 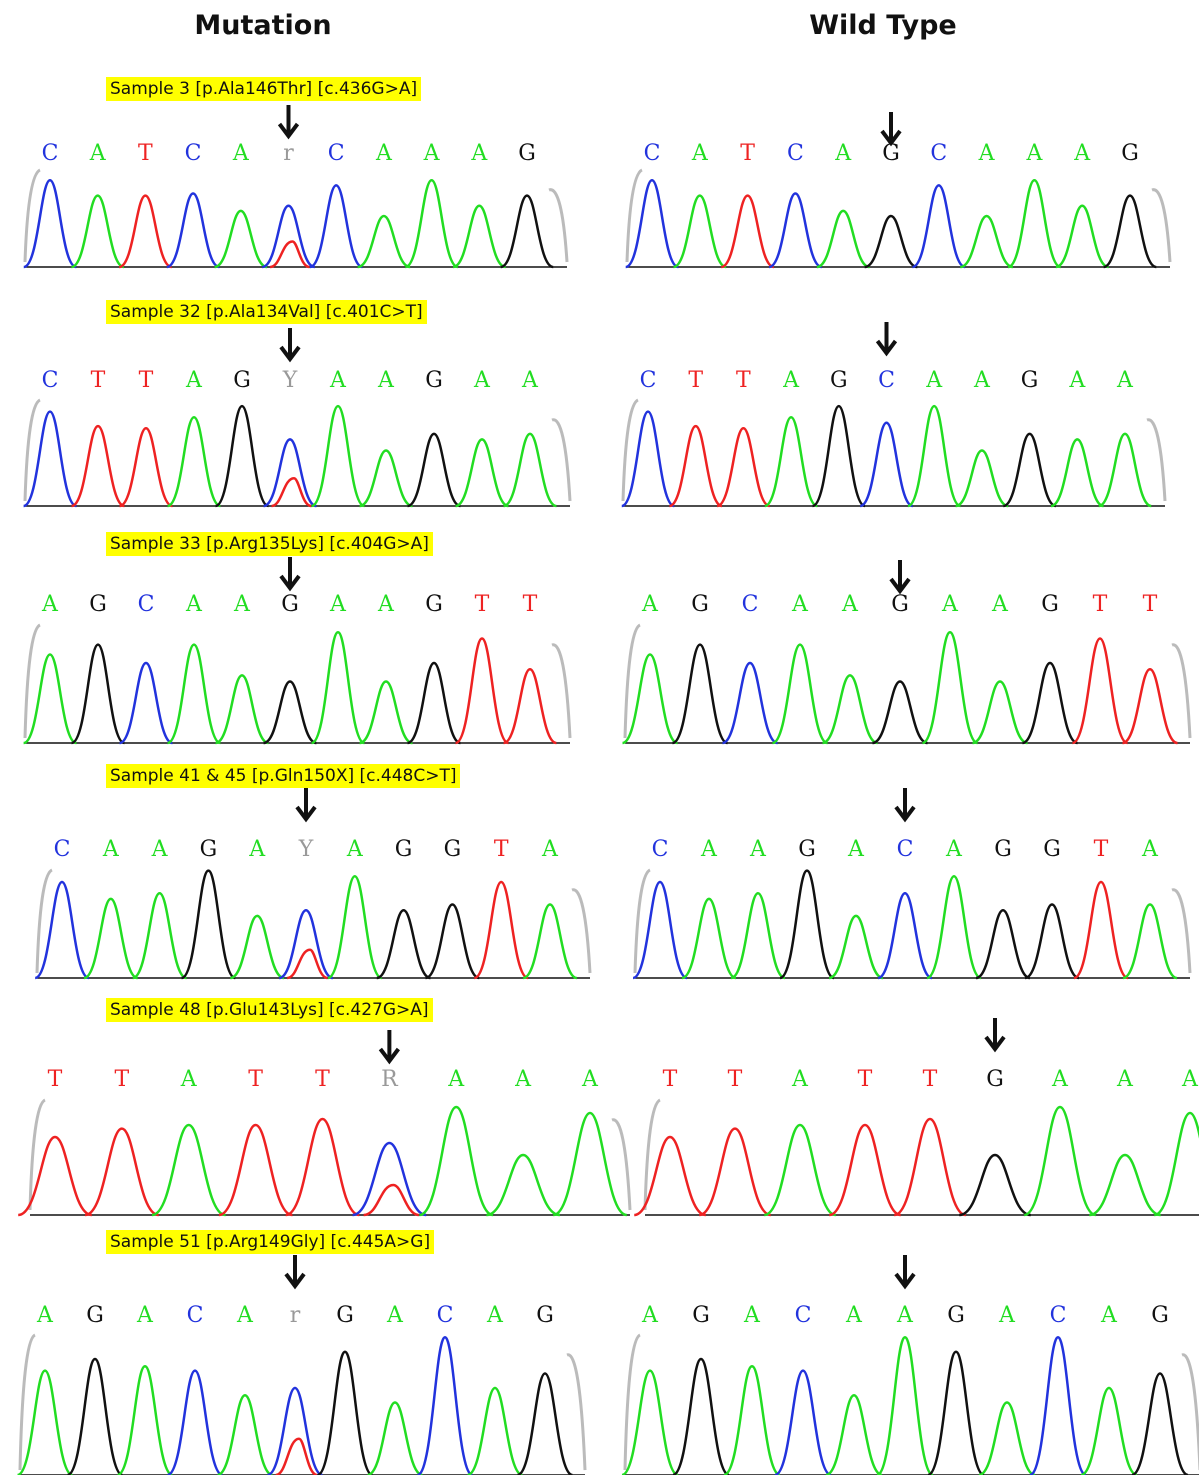 I want to click on sample-label: Sample 41 & 45 [p.Gln150X] [c.448C>T], so click(x=283, y=776).